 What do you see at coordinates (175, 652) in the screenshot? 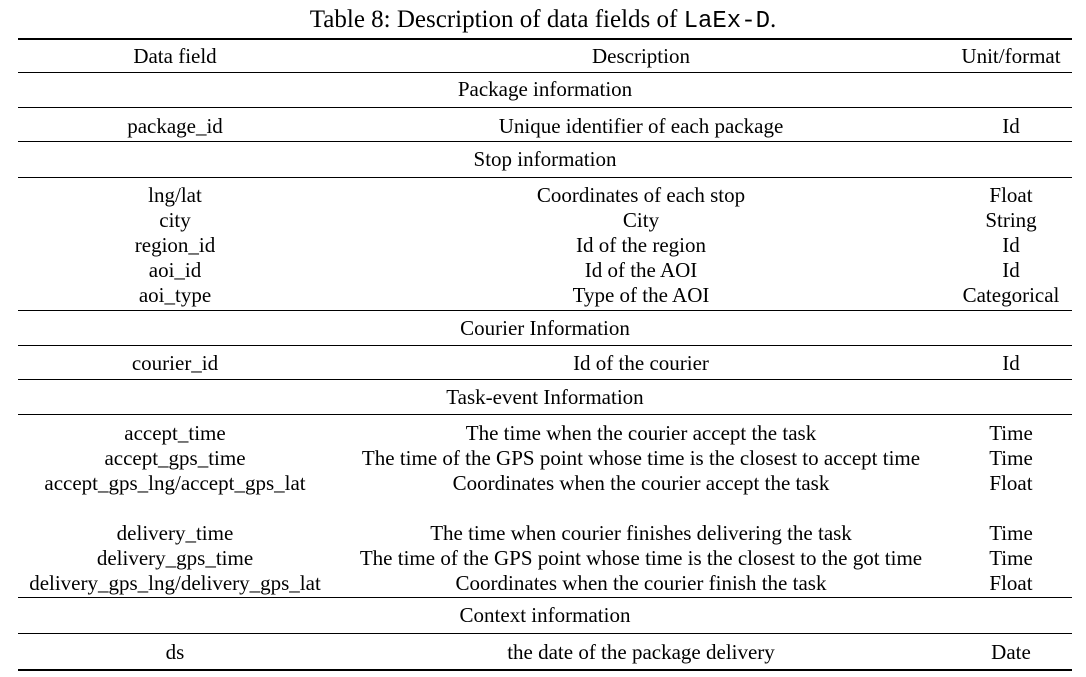
I see `row-field: ds` at bounding box center [175, 652].